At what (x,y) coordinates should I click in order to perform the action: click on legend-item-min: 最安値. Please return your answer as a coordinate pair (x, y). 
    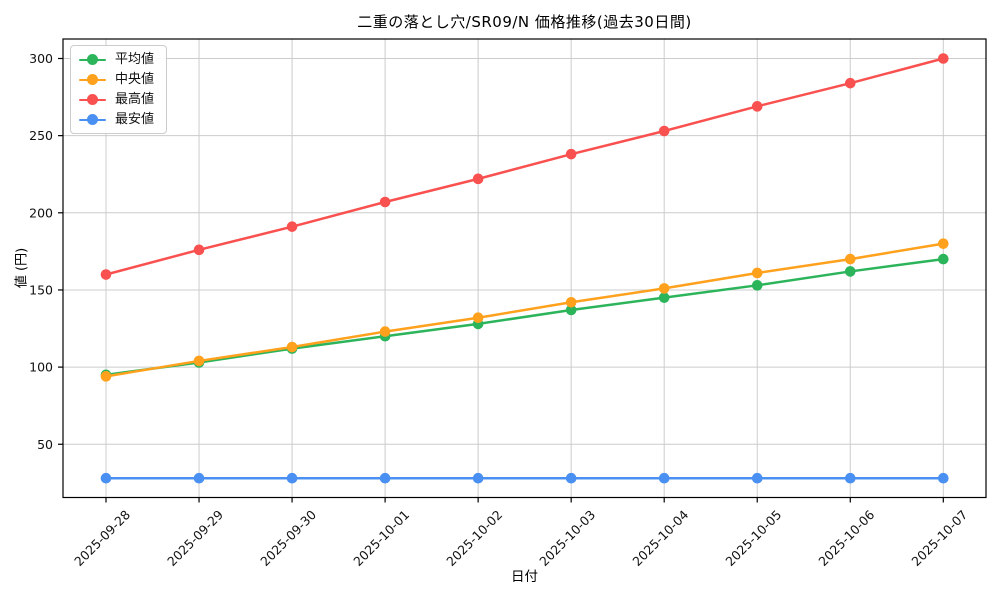
    Looking at the image, I should click on (116, 119).